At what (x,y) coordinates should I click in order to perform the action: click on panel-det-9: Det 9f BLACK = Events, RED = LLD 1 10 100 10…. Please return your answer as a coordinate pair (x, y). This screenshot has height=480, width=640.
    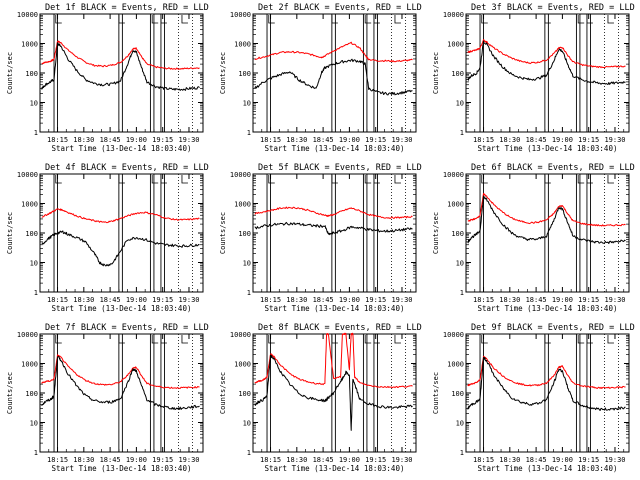
    Looking at the image, I should click on (533, 398).